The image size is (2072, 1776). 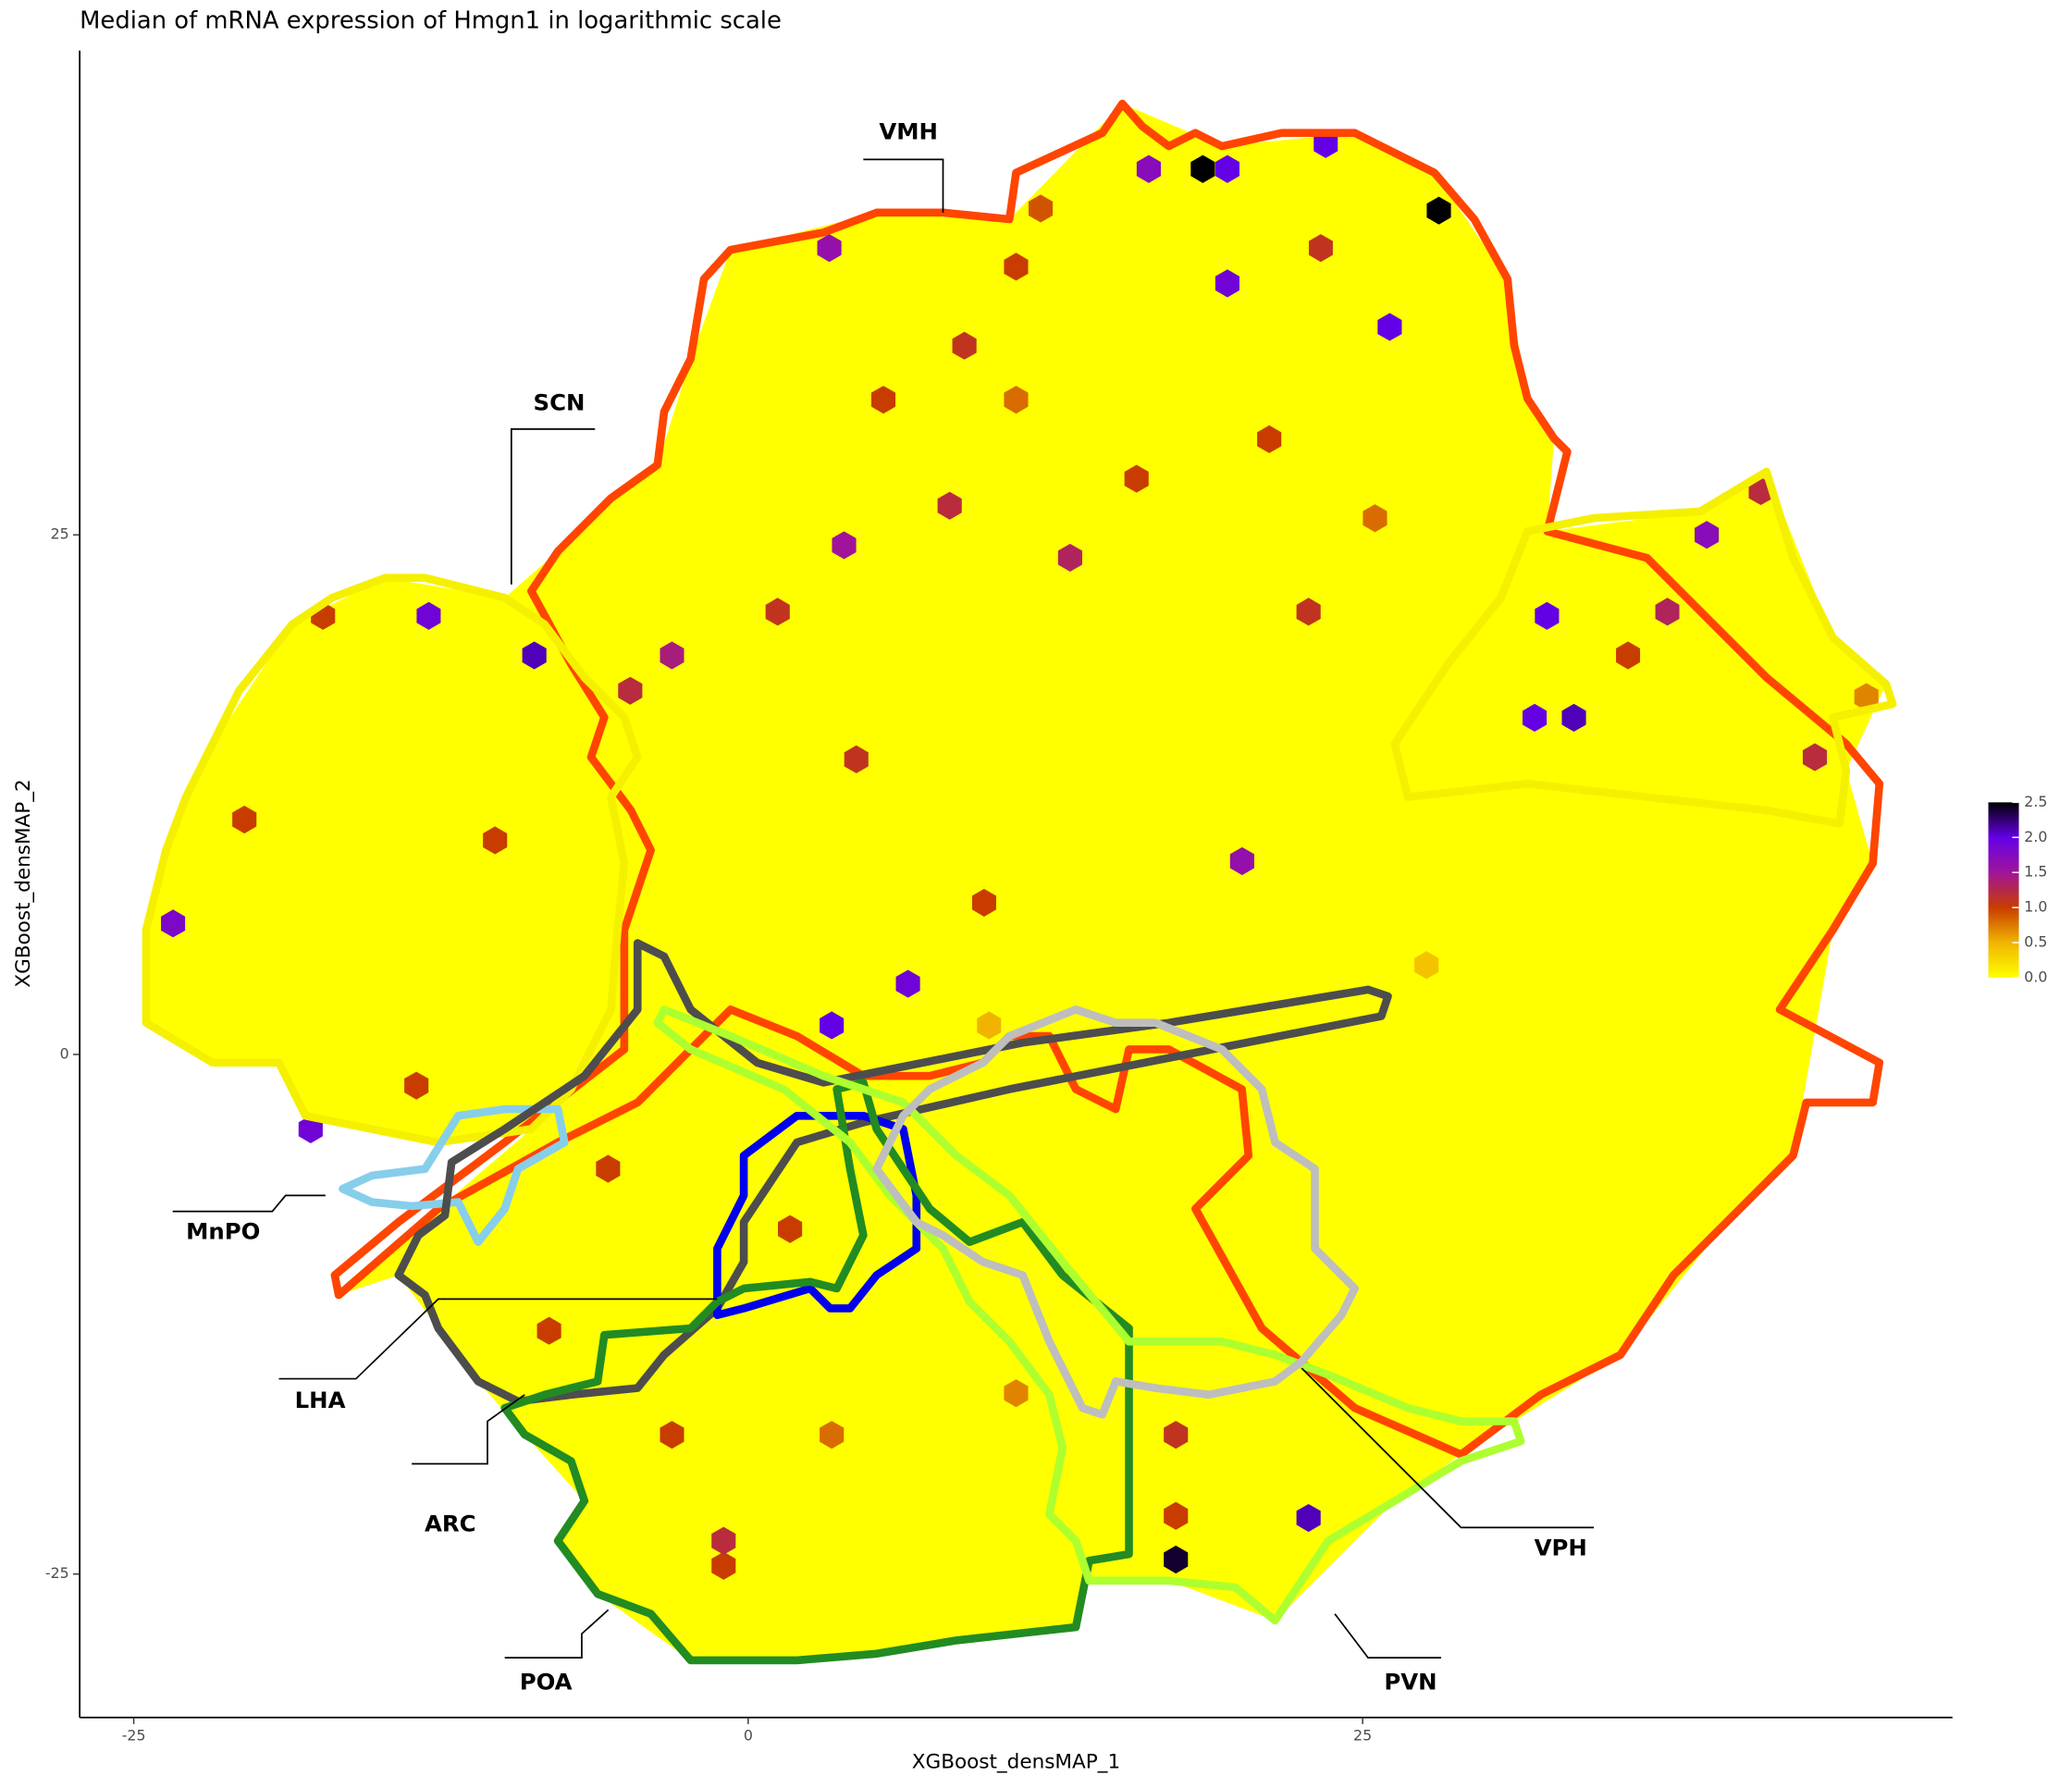 What do you see at coordinates (1561, 1547) in the screenshot?
I see `region-label: VPH` at bounding box center [1561, 1547].